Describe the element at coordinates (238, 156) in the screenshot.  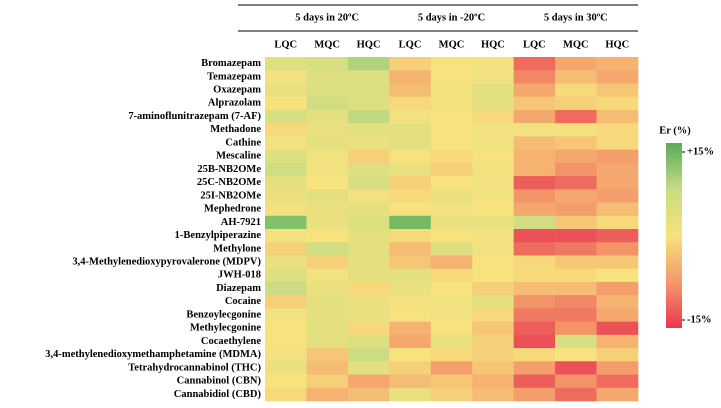
I see `row-label: Mescaline` at that location.